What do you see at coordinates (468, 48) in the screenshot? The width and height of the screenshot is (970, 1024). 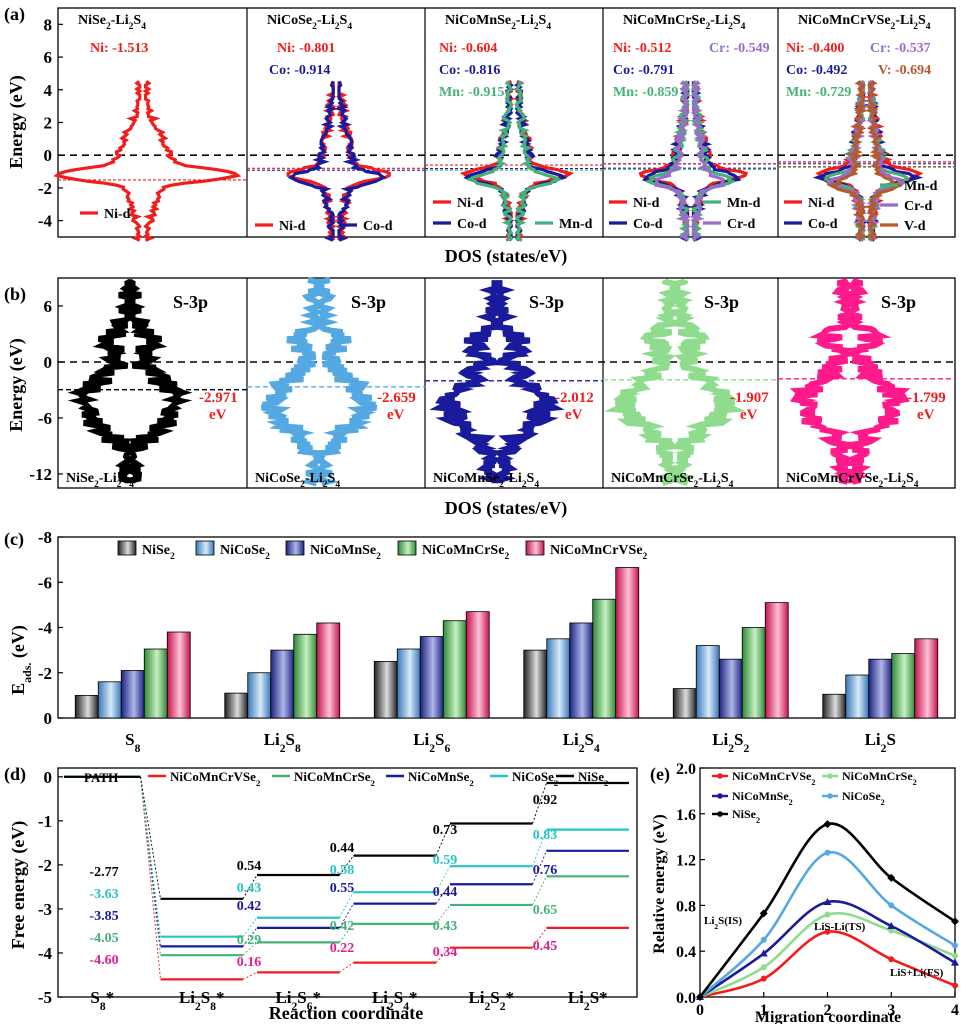 I see `panel-a-dband-center-value: Ni: -0.604` at bounding box center [468, 48].